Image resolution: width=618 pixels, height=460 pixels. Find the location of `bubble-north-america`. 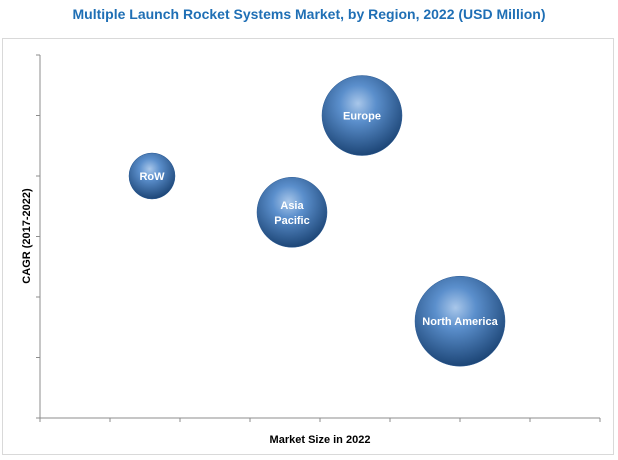

bubble-north-america is located at coordinates (460, 321).